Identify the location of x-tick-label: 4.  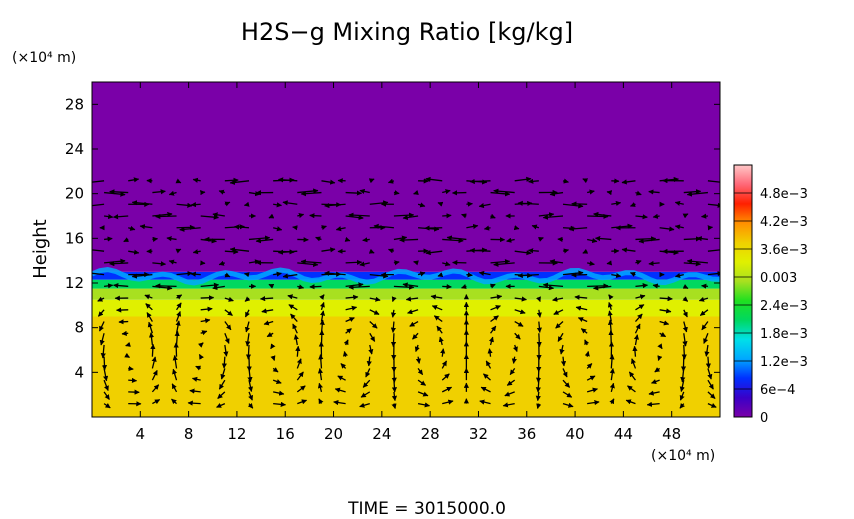
(141, 434).